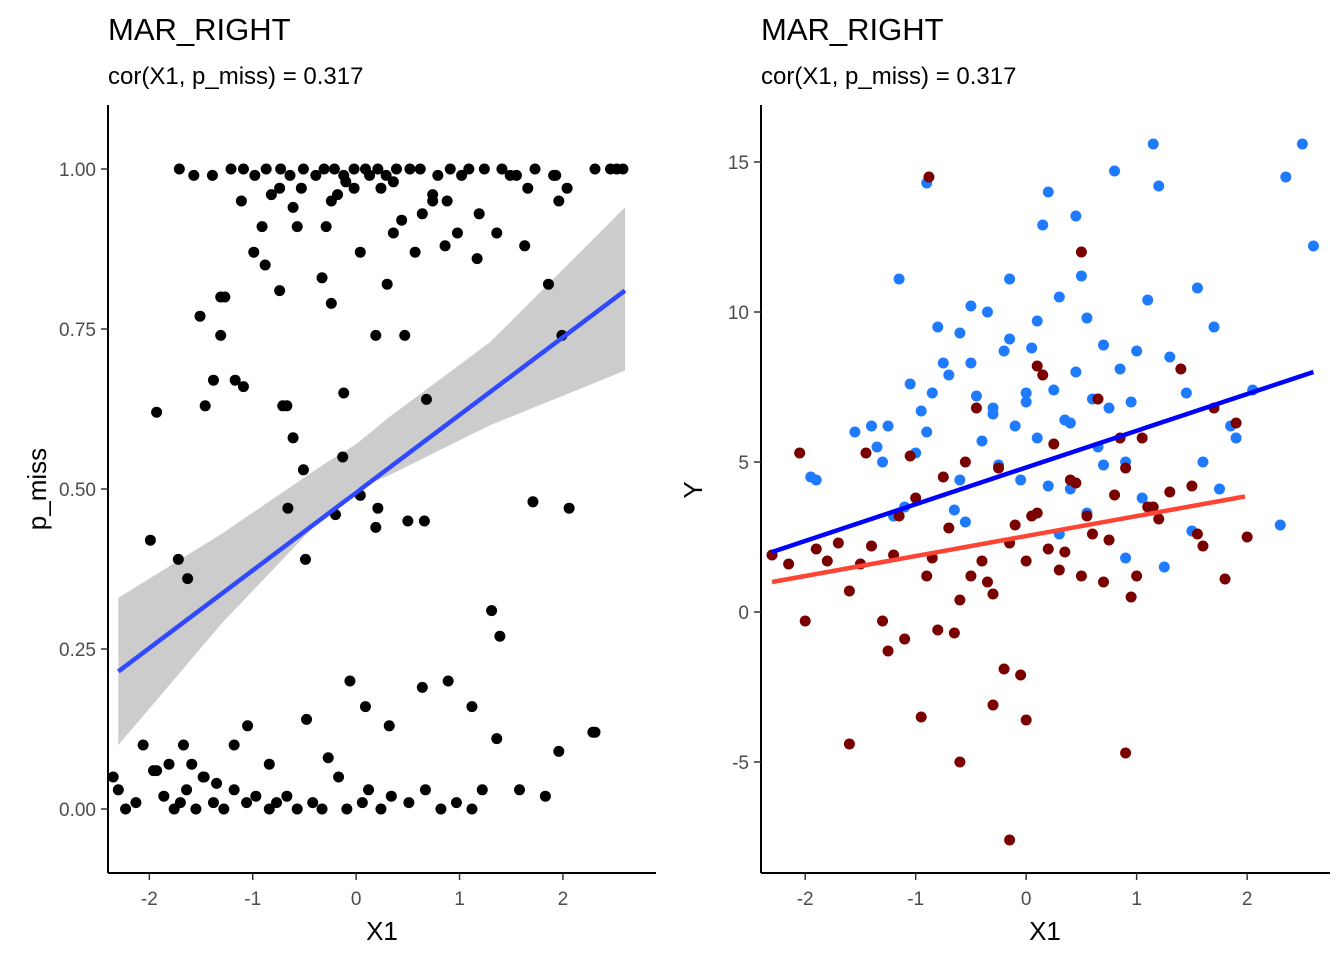  What do you see at coordinates (77, 330) in the screenshot?
I see `y-tick-label: 0.75` at bounding box center [77, 330].